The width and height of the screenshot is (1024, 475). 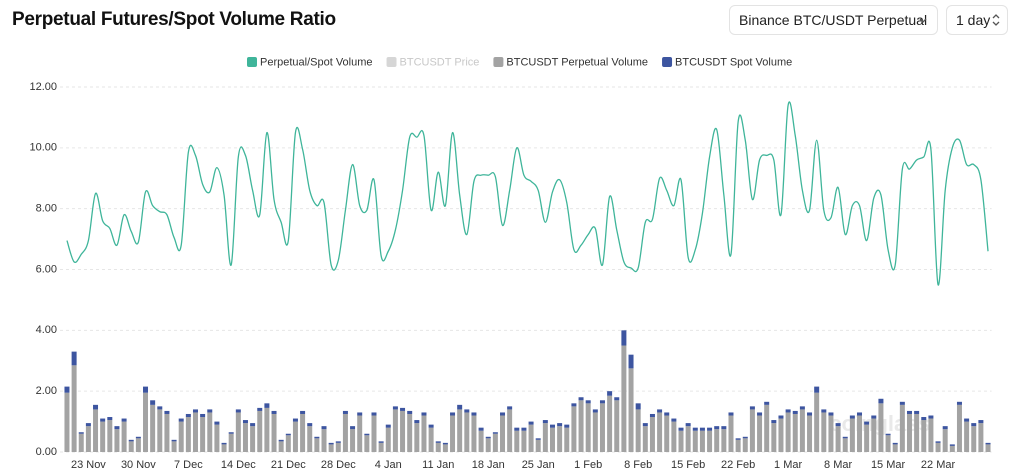 What do you see at coordinates (174, 19) in the screenshot?
I see `page-title: Perpetual Futures/Spot Volume Ratio` at bounding box center [174, 19].